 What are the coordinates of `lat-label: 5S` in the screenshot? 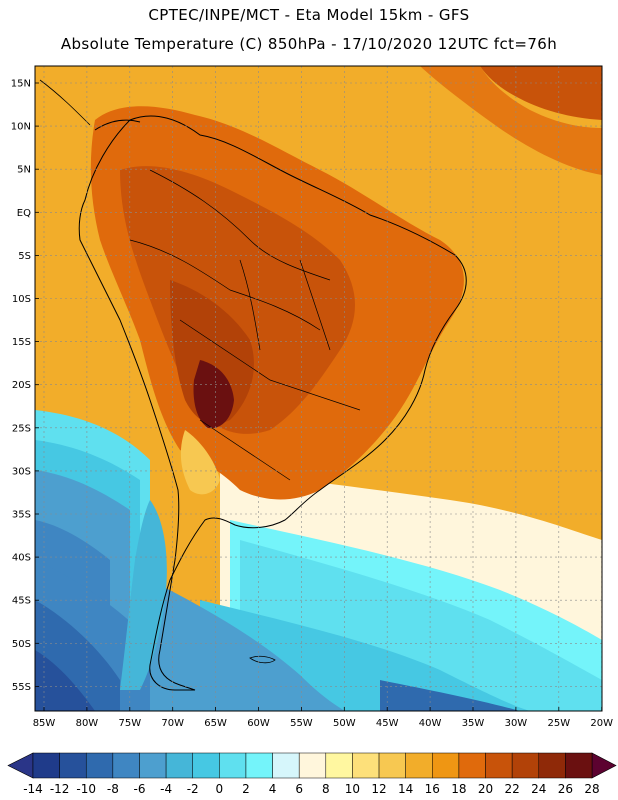 It's located at (24, 256).